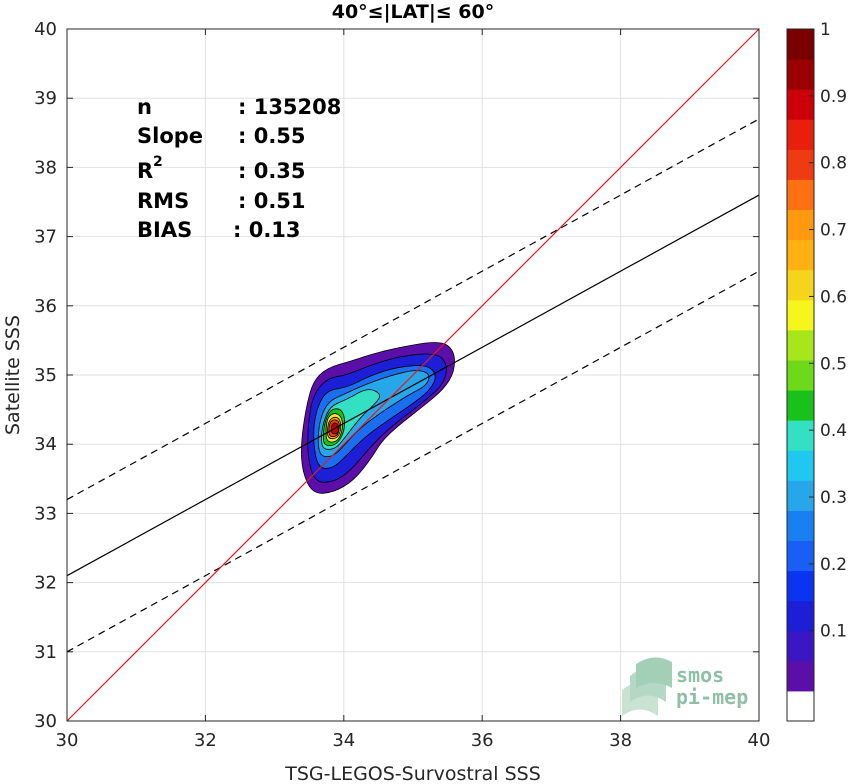 Image resolution: width=855 pixels, height=784 pixels. Describe the element at coordinates (412, 773) in the screenshot. I see `x-axis-label: TSG-LEGOS-Survostral SSS` at that location.